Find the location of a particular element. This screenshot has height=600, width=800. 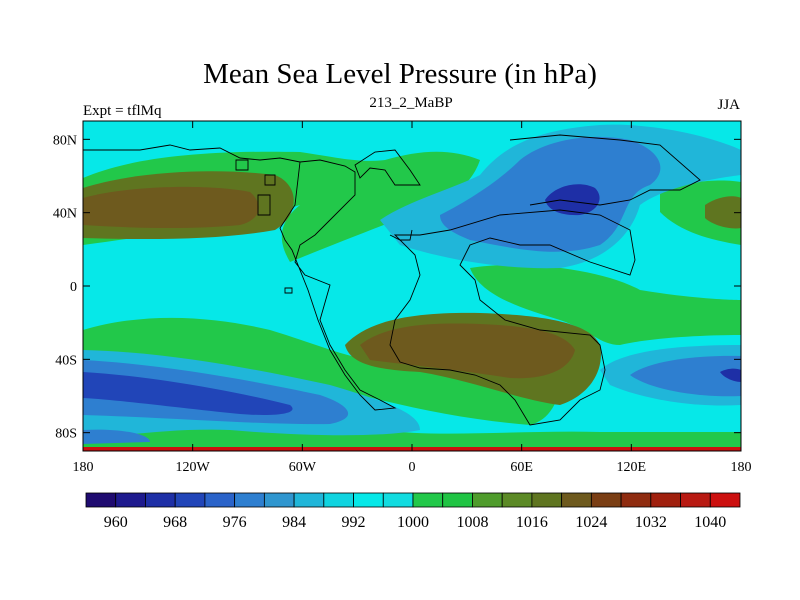

y-tick-label: 40N is located at coordinates (65, 214).